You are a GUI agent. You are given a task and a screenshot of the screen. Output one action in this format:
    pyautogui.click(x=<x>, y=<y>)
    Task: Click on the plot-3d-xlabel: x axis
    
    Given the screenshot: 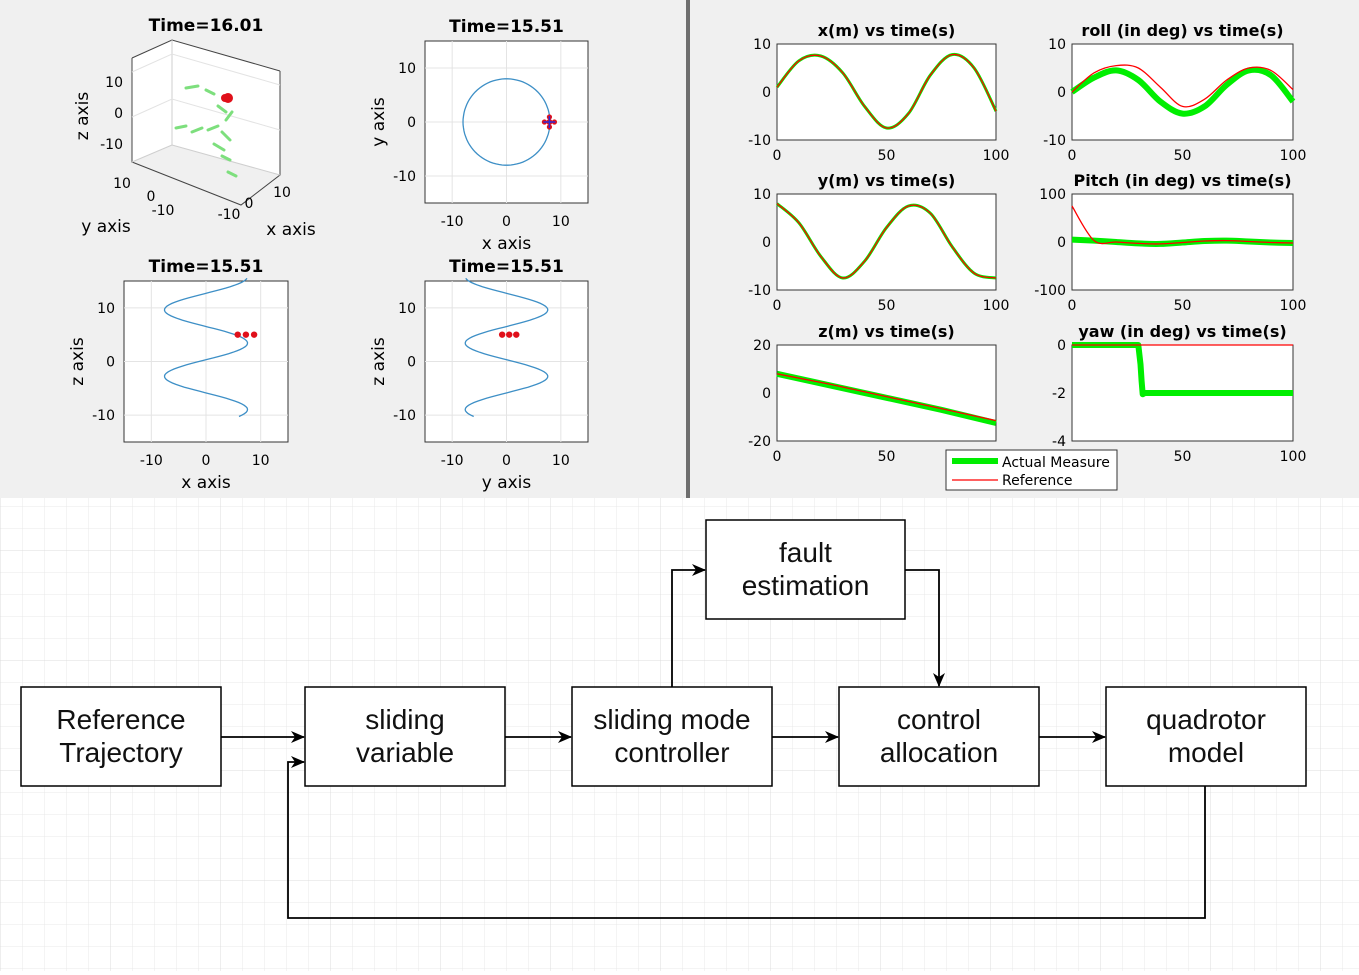 What is the action you would take?
    pyautogui.click(x=291, y=230)
    